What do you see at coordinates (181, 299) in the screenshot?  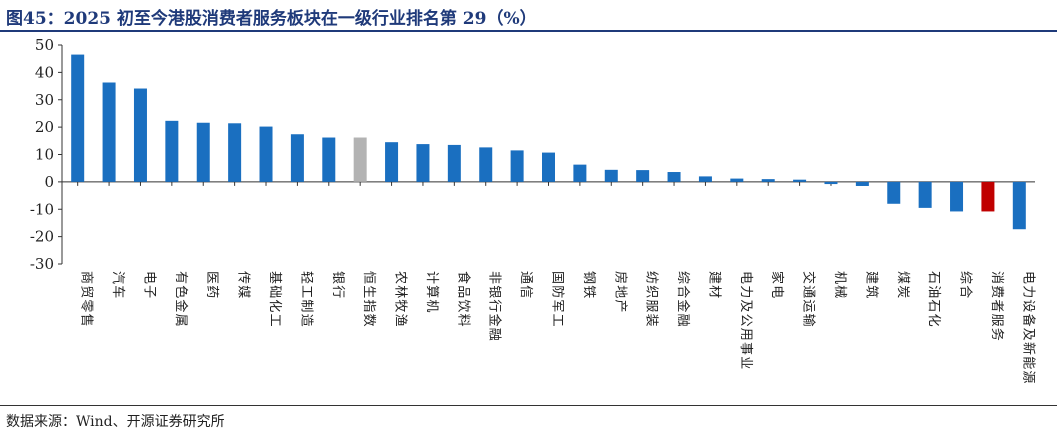 I see `x-category-label: 有色金属` at bounding box center [181, 299].